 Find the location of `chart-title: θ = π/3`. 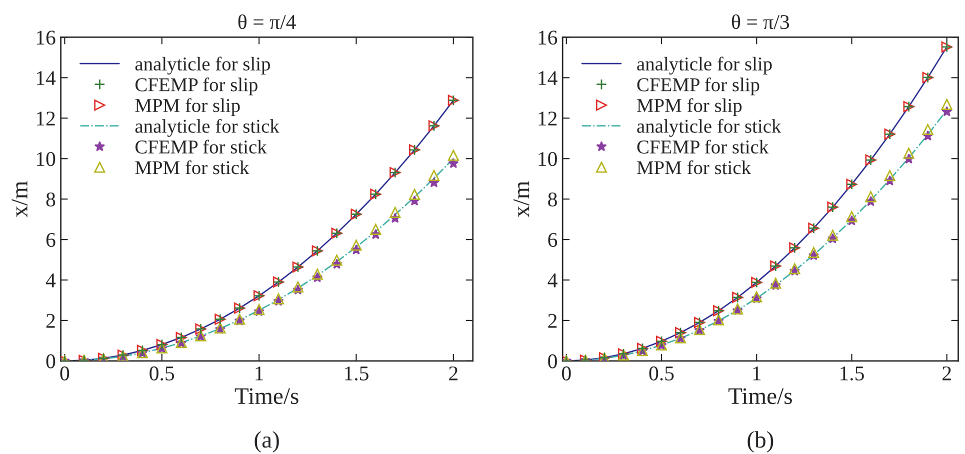

chart-title: θ = π/3 is located at coordinates (761, 22).